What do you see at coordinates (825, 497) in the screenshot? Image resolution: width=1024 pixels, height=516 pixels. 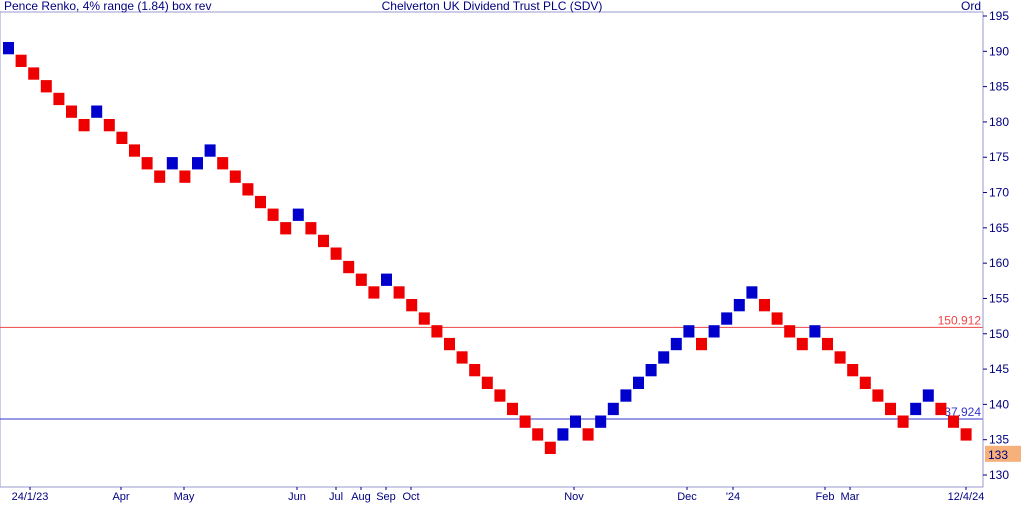 I see `x-tick-label: Feb` at bounding box center [825, 497].